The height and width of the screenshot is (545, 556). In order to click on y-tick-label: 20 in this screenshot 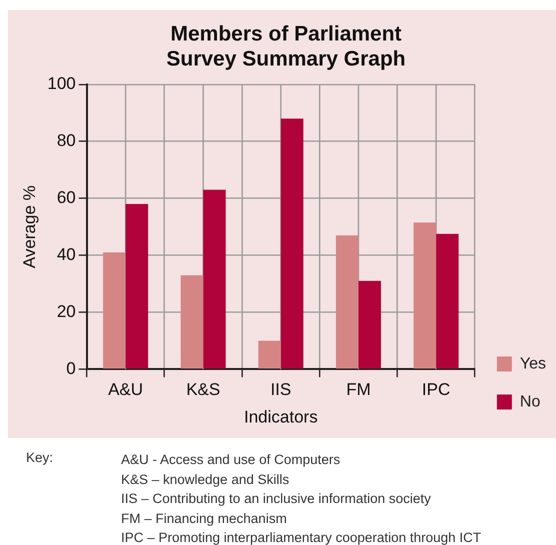, I will do `click(66, 311)`.